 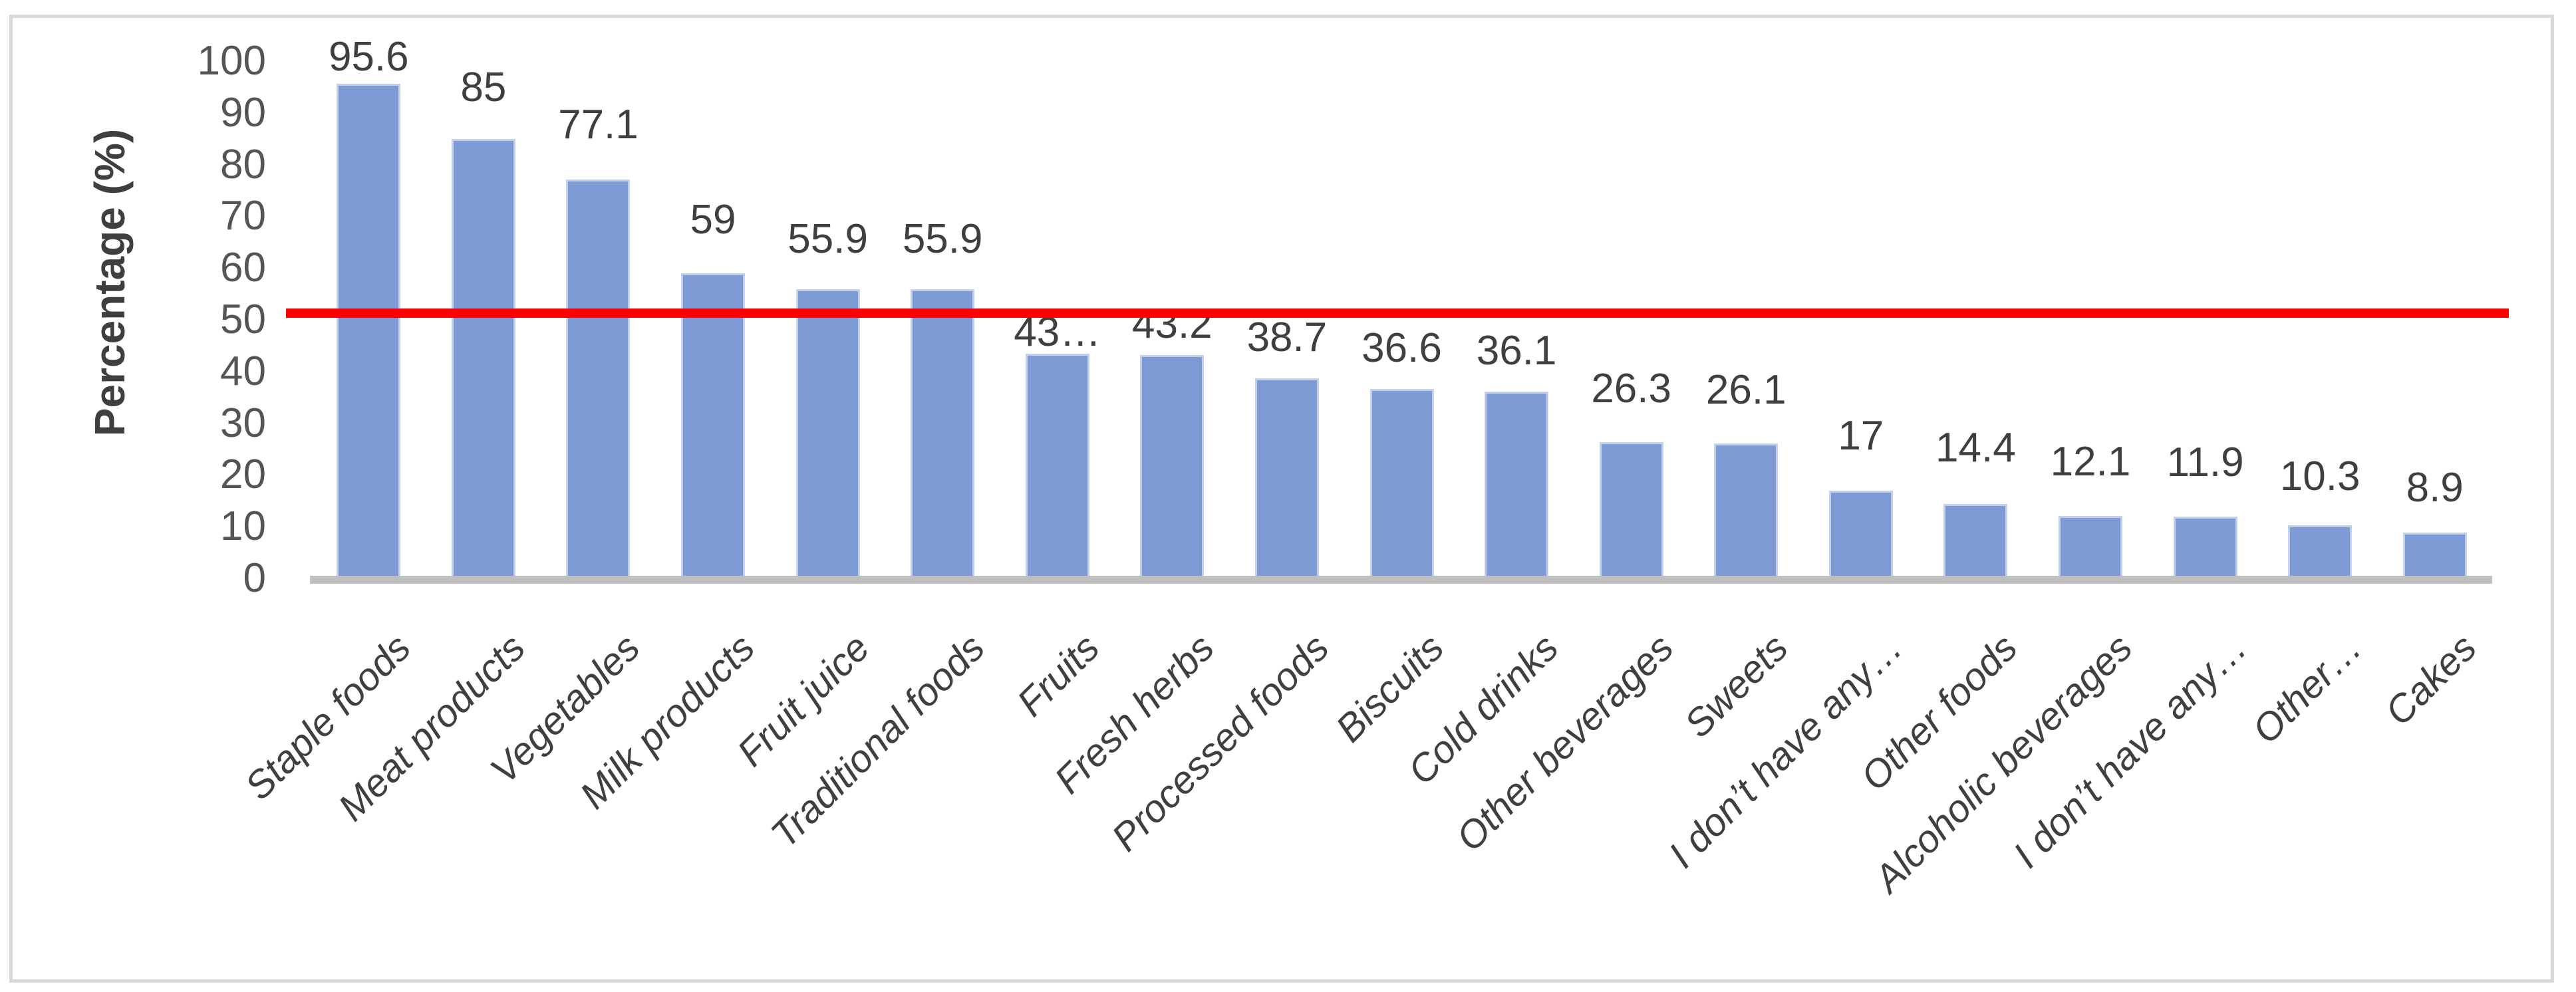 What do you see at coordinates (1402, 348) in the screenshot?
I see `data-label: 36.6` at bounding box center [1402, 348].